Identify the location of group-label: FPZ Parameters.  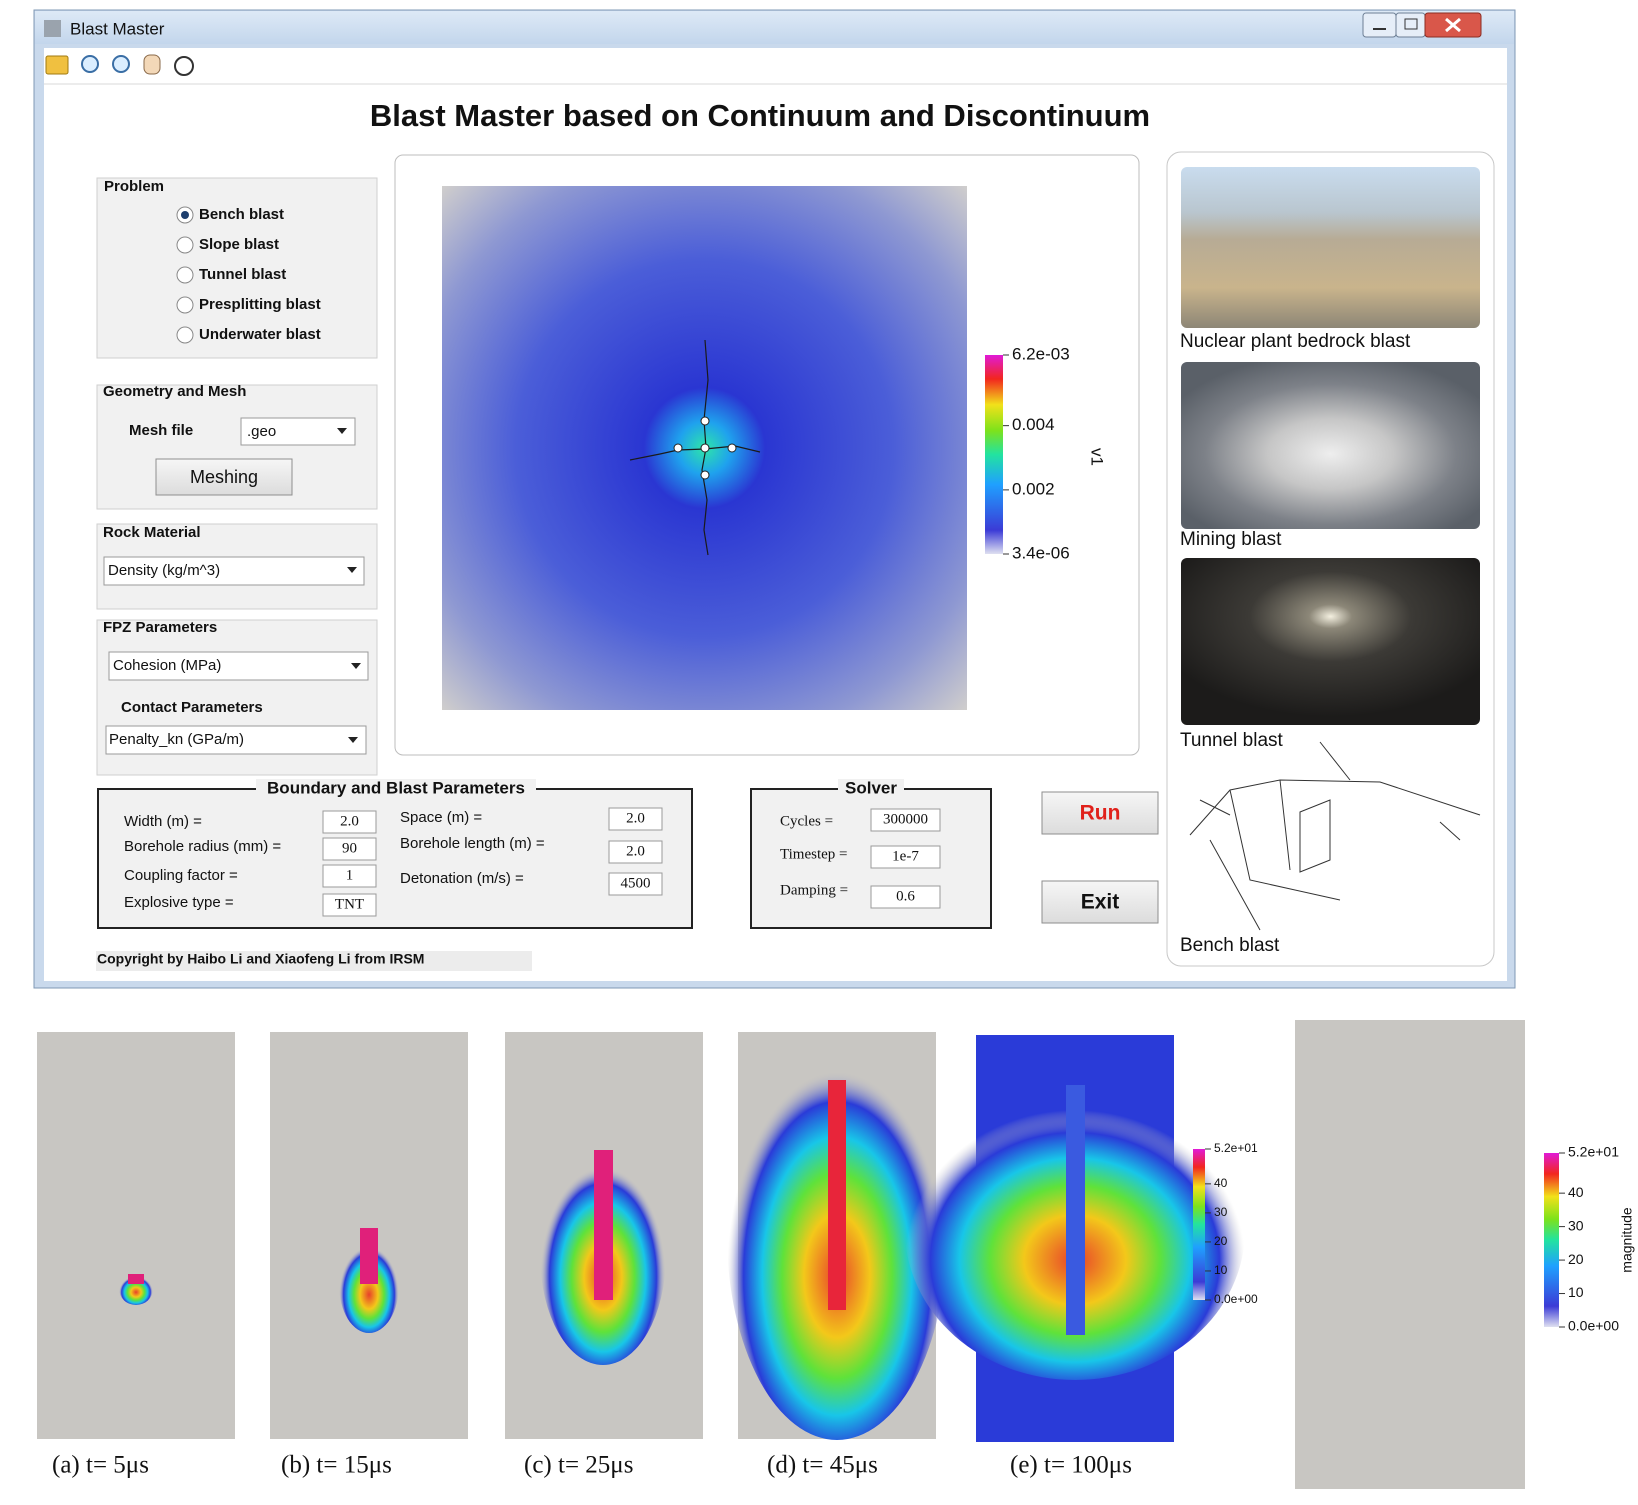
(160, 627).